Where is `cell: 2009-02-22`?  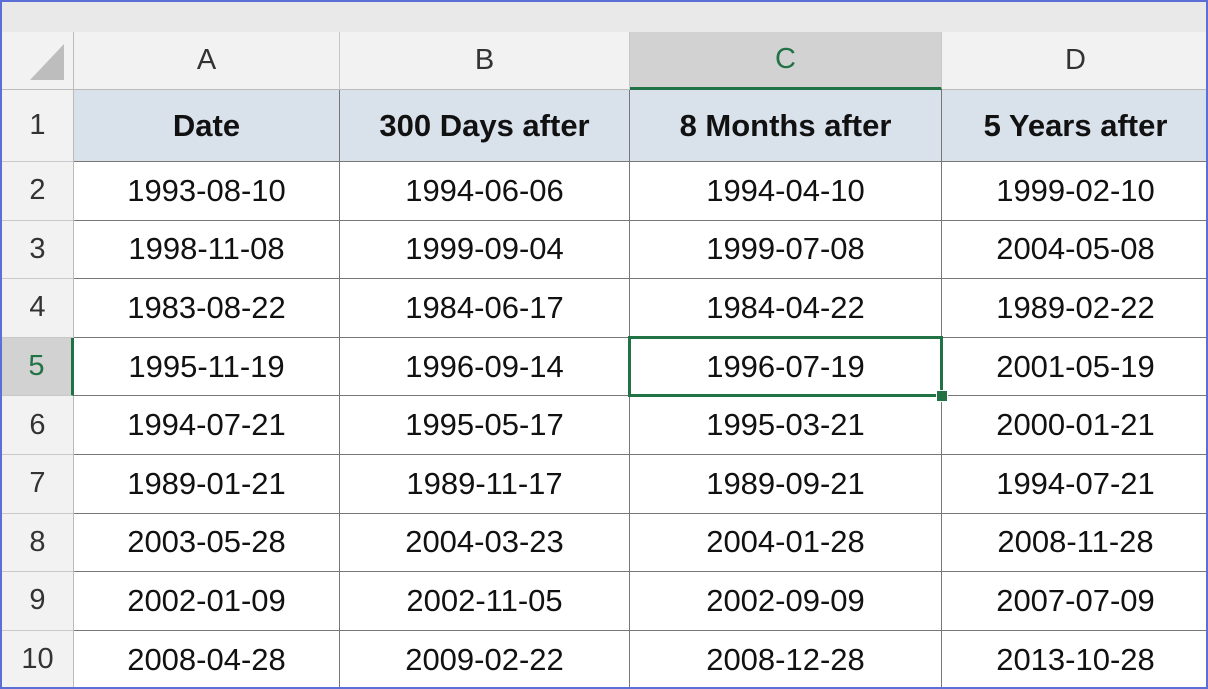 cell: 2009-02-22 is located at coordinates (485, 658).